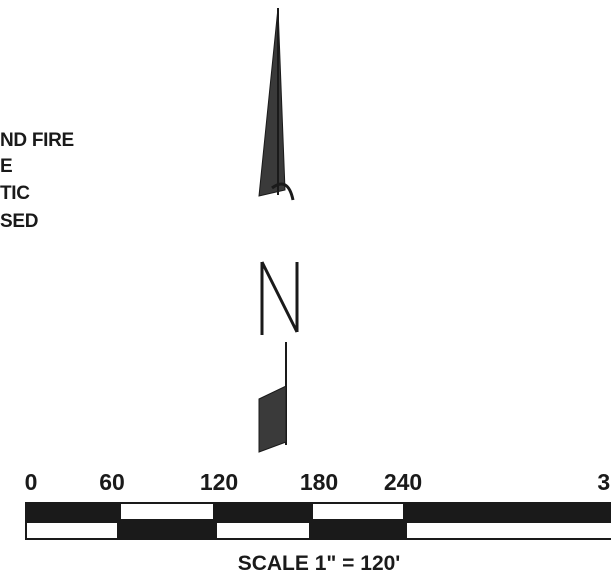 This screenshot has height=582, width=611. Describe the element at coordinates (604, 482) in the screenshot. I see `scale-tick-label: 360` at that location.